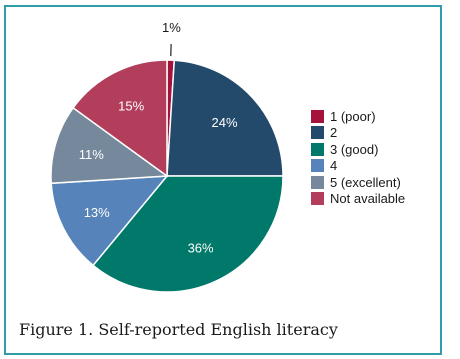 The height and width of the screenshot is (359, 460). I want to click on legend-item-5: Not available, so click(358, 199).